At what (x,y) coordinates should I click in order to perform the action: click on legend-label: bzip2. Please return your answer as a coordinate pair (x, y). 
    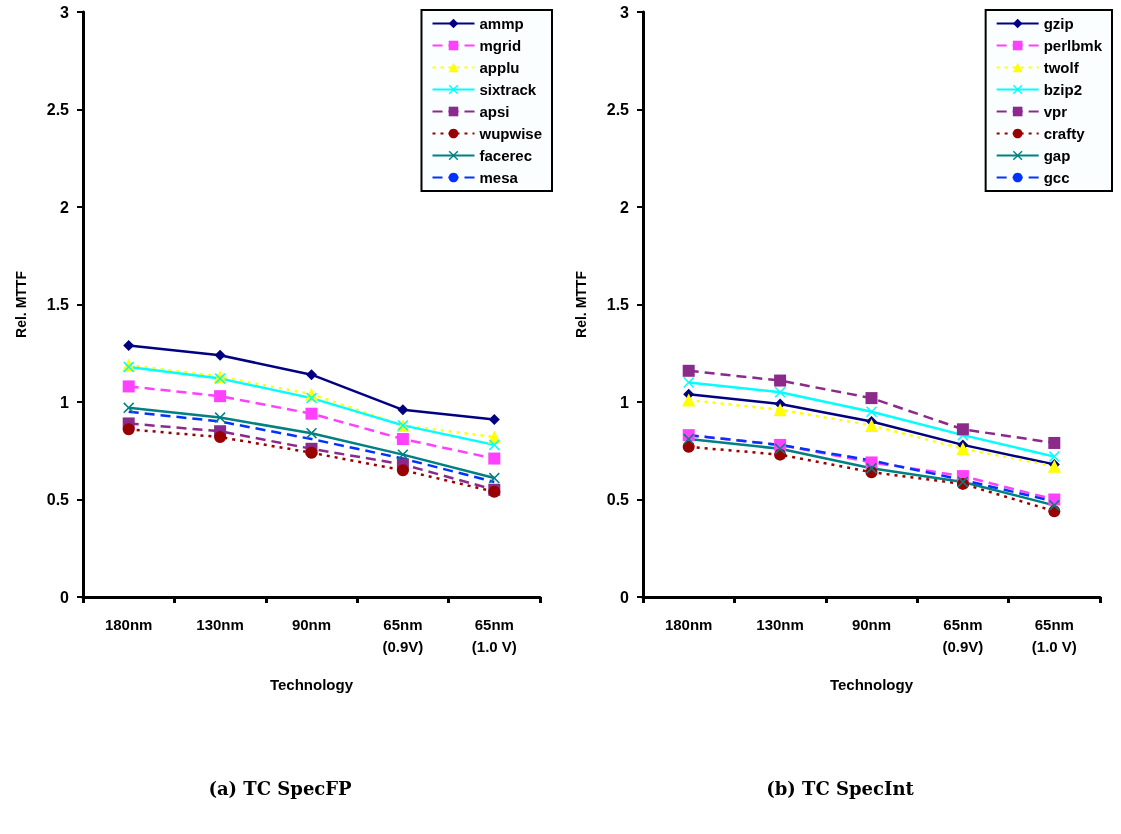
    Looking at the image, I should click on (1062, 89).